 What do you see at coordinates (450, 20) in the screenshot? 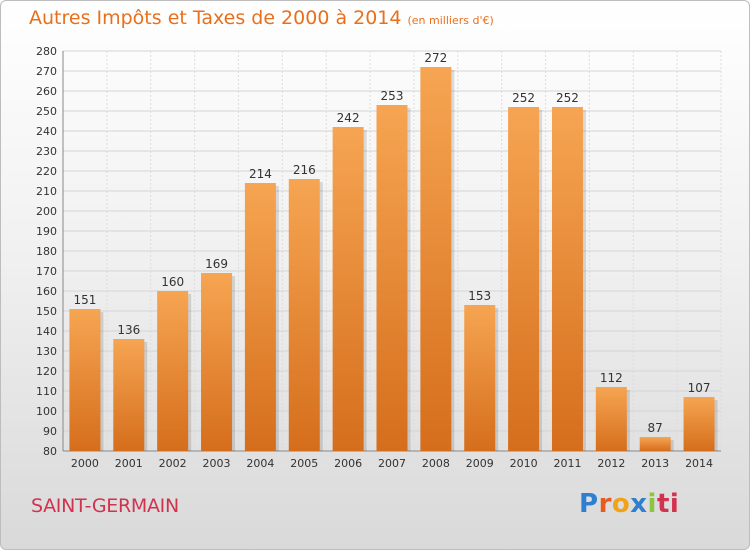
I see `chart-unit: (en milliers d'€)` at bounding box center [450, 20].